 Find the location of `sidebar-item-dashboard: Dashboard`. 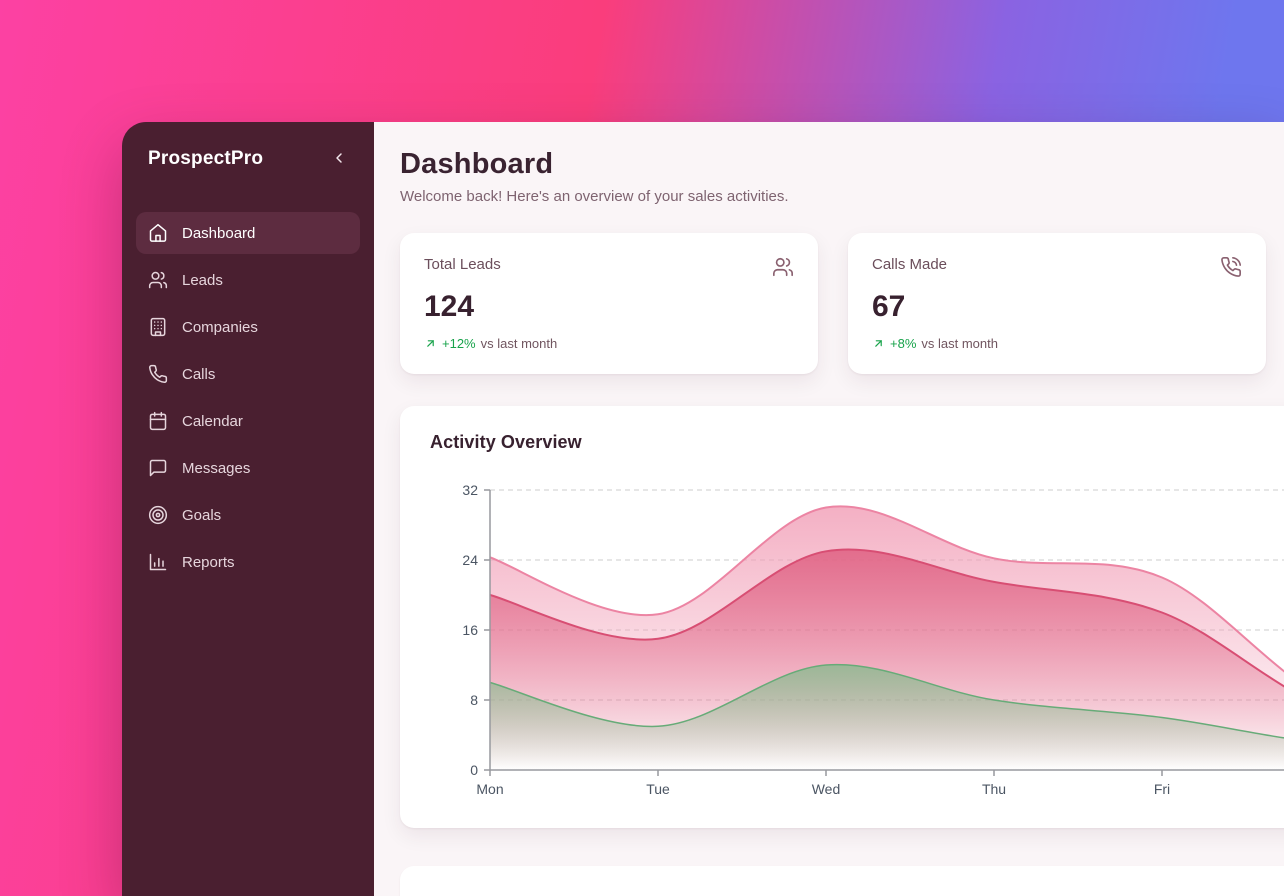

sidebar-item-dashboard: Dashboard is located at coordinates (248, 233).